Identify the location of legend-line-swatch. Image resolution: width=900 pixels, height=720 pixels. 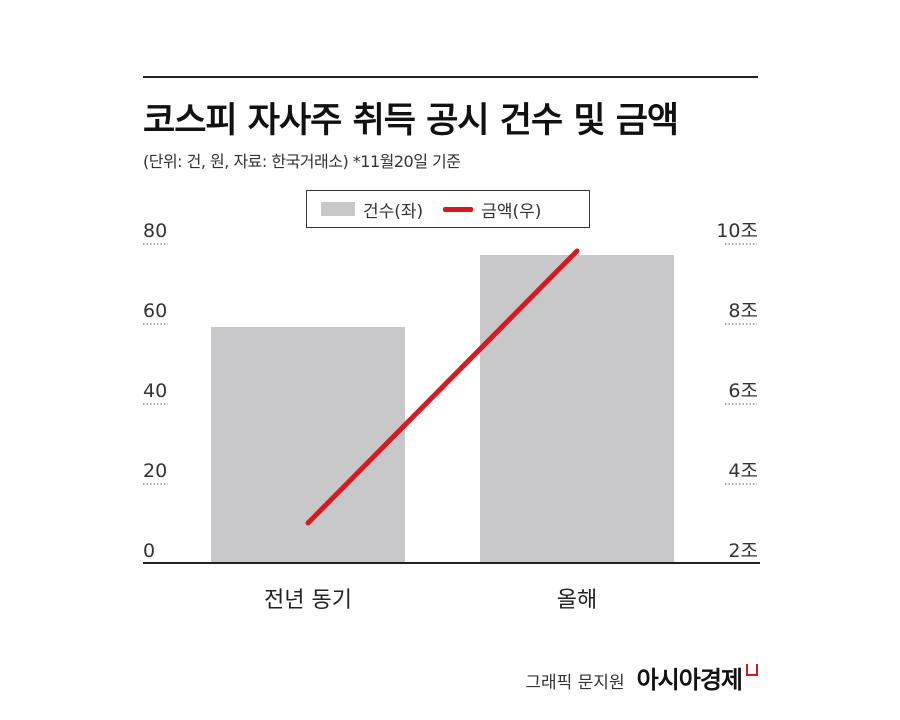
(458, 209).